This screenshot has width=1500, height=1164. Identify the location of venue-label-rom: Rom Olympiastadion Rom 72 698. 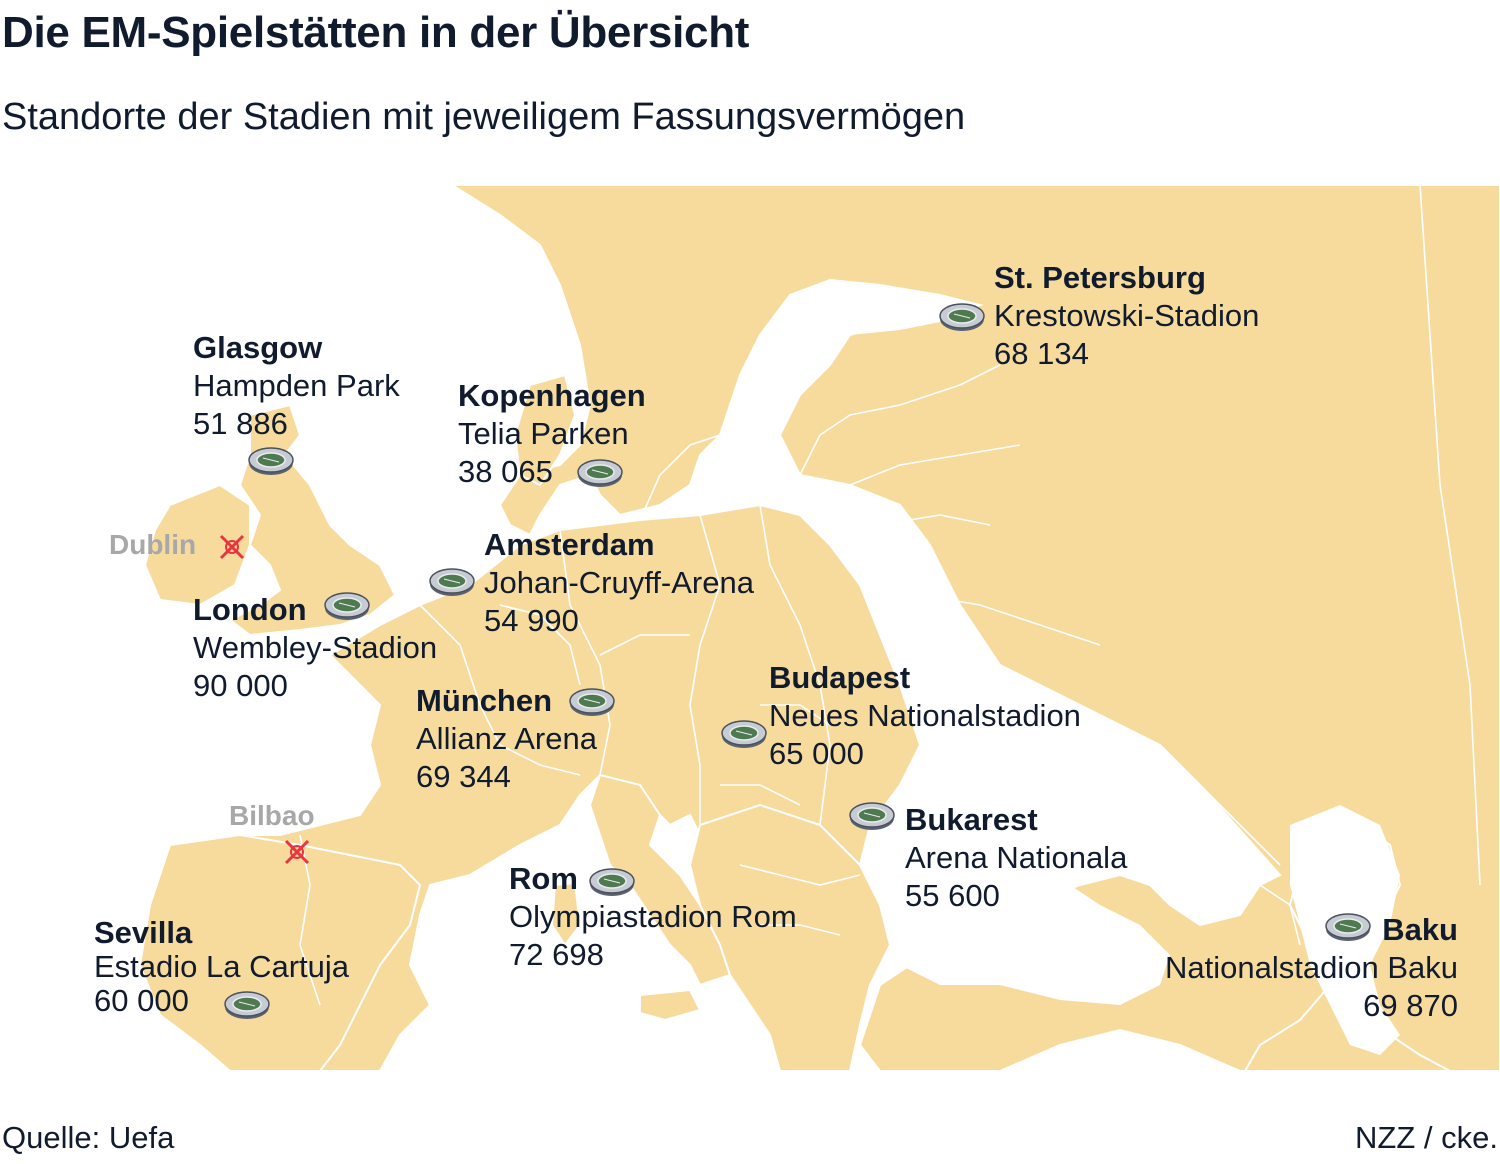
(653, 917).